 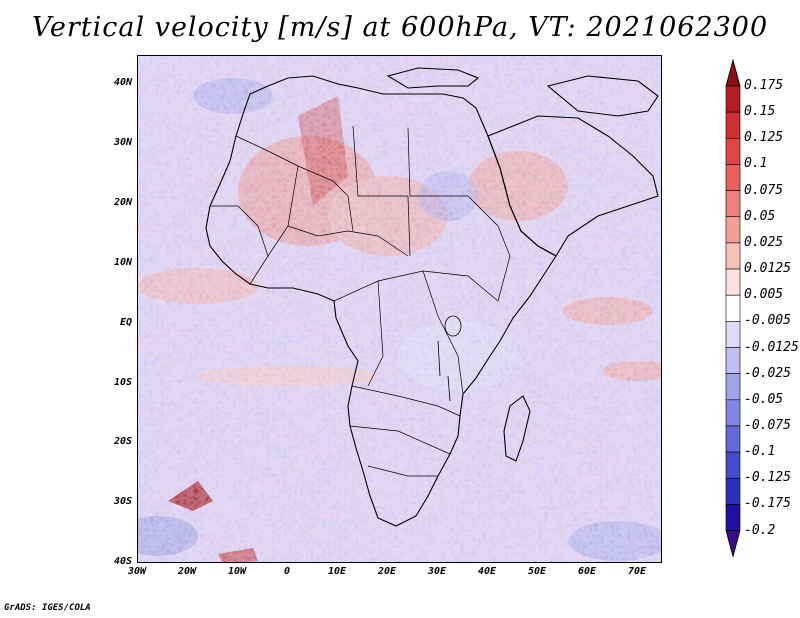 What do you see at coordinates (767, 425) in the screenshot?
I see `colorbar-label: -0.075` at bounding box center [767, 425].